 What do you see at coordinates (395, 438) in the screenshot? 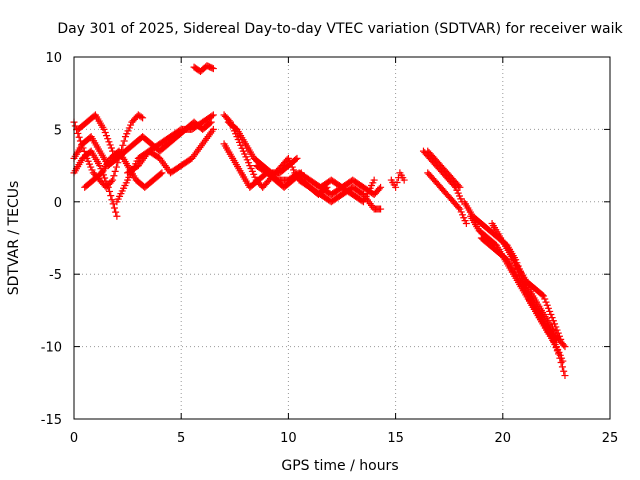
I see `x-tick-label: 15` at bounding box center [395, 438].